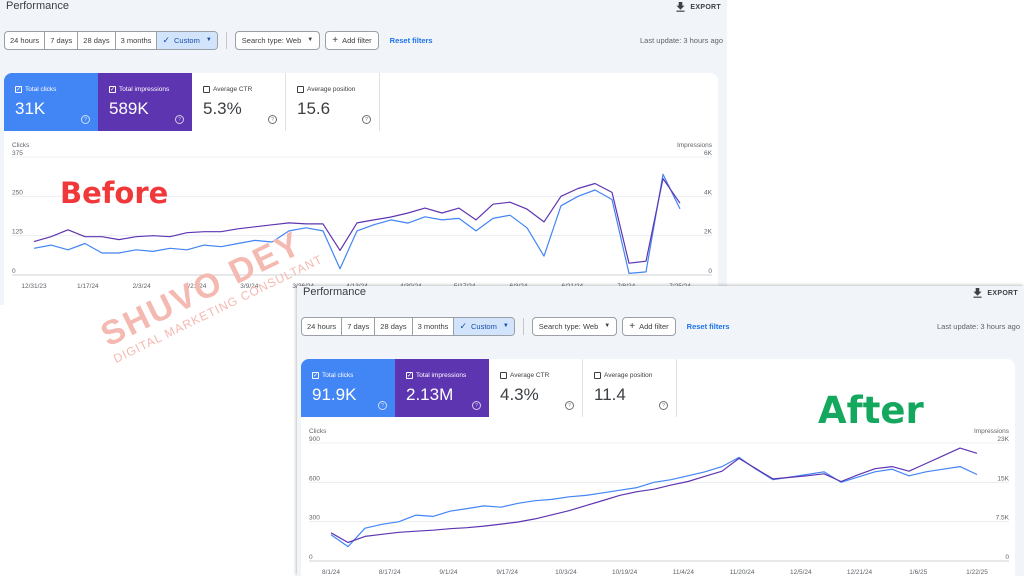  I want to click on metric-label: Average position, so click(623, 375).